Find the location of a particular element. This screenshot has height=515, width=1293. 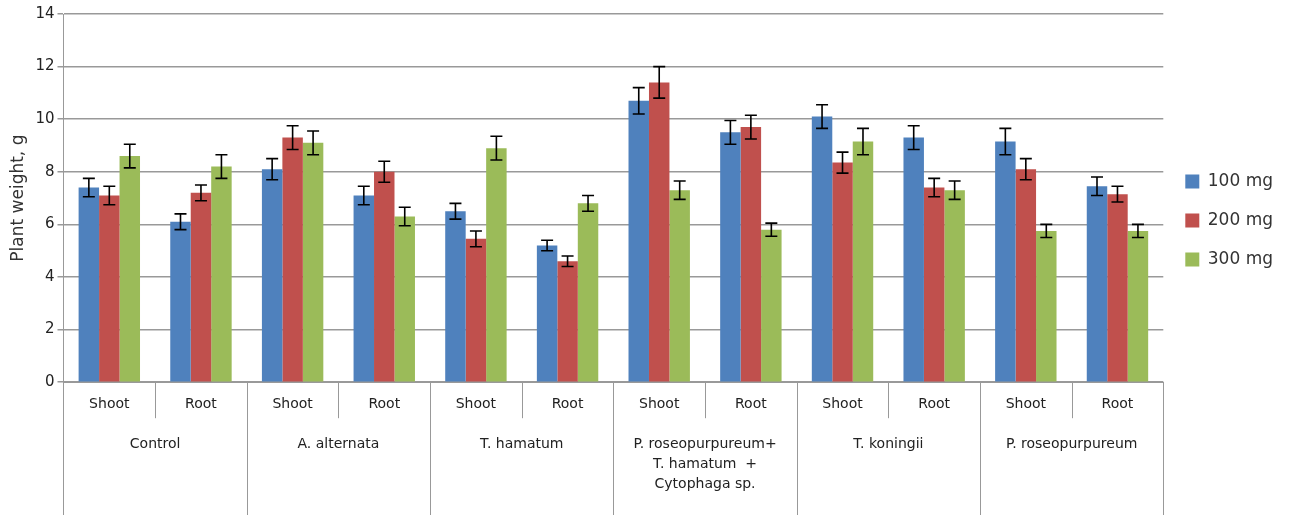

text: Control is located at coordinates (155, 442).